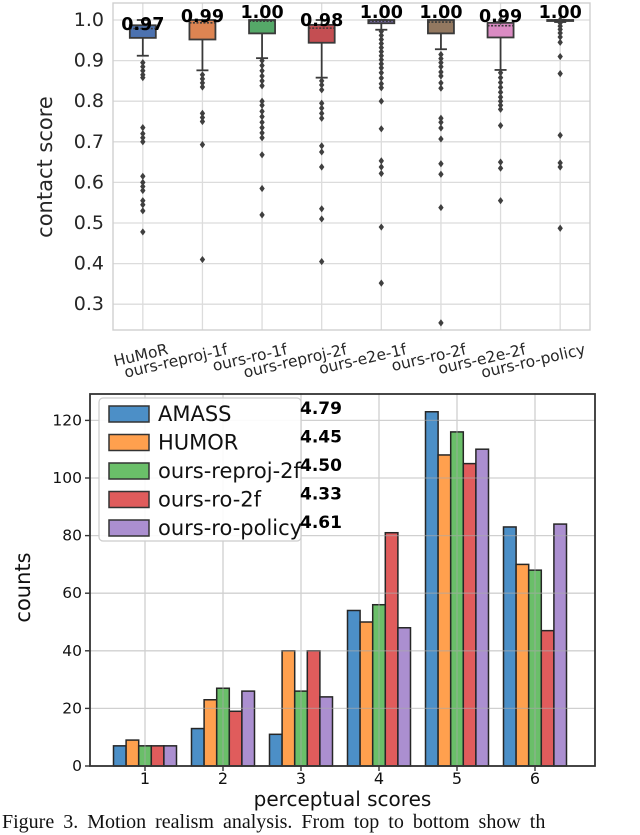 Image resolution: width=640 pixels, height=835 pixels. Describe the element at coordinates (89, 264) in the screenshot. I see `y-tick-label: 0.4` at that location.